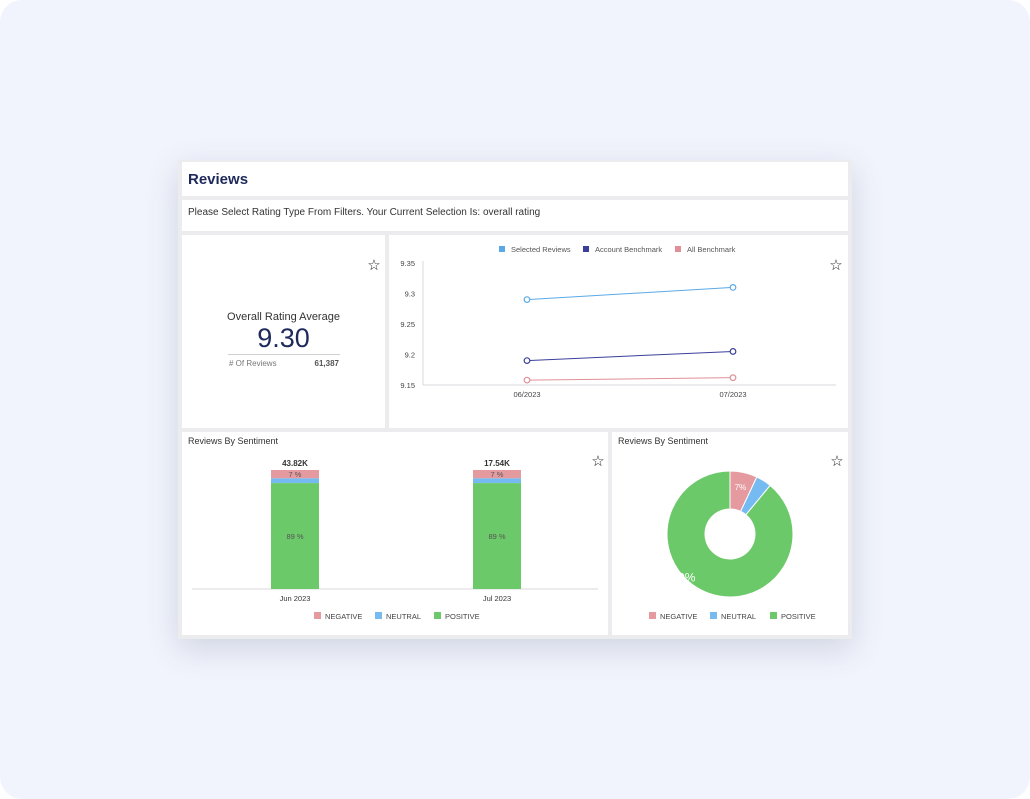  What do you see at coordinates (253, 363) in the screenshot?
I see `reviews-count-label: # Of Reviews` at bounding box center [253, 363].